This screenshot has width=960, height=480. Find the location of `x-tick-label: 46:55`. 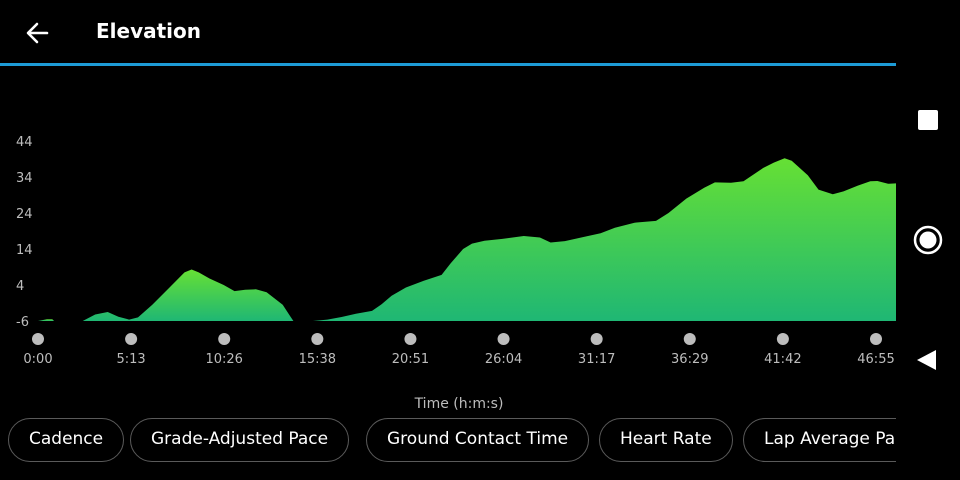

x-tick-label: 46:55 is located at coordinates (875, 359).